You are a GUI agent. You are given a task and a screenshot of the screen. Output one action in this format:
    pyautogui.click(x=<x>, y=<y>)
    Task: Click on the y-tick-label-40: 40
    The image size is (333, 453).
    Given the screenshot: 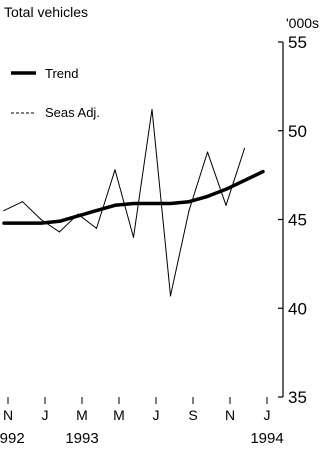 What is the action you would take?
    pyautogui.click(x=297, y=308)
    